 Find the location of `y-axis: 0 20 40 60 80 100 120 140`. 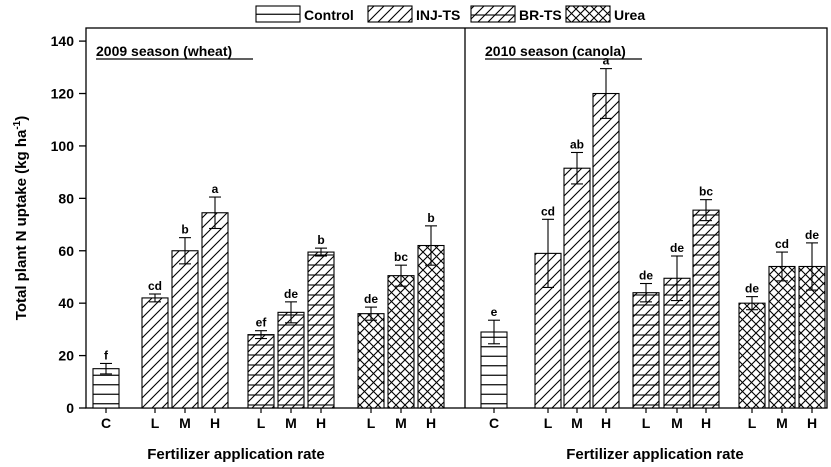

y-axis: 0 20 40 60 80 100 120 140 is located at coordinates (68, 224).